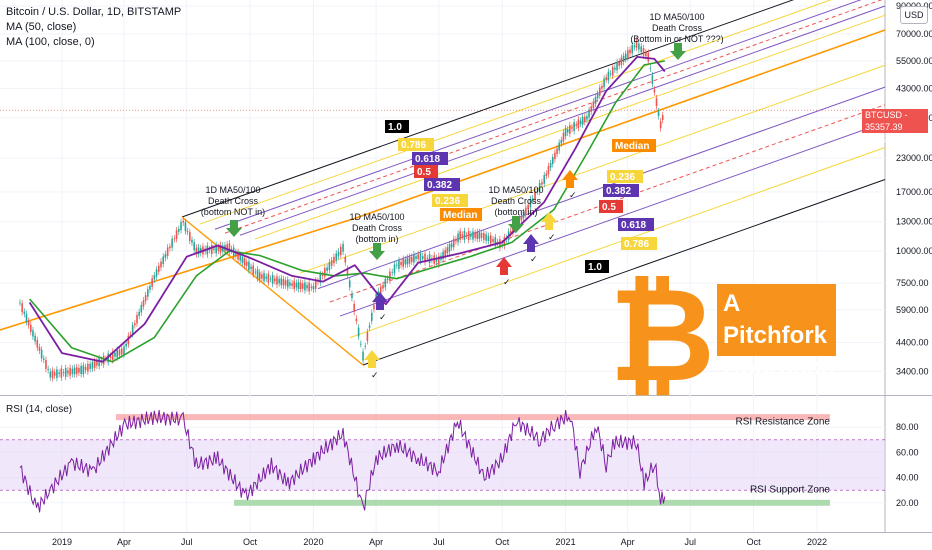  What do you see at coordinates (376, 217) in the screenshot?
I see `annotation-text: 1D MA50/100` at bounding box center [376, 217].